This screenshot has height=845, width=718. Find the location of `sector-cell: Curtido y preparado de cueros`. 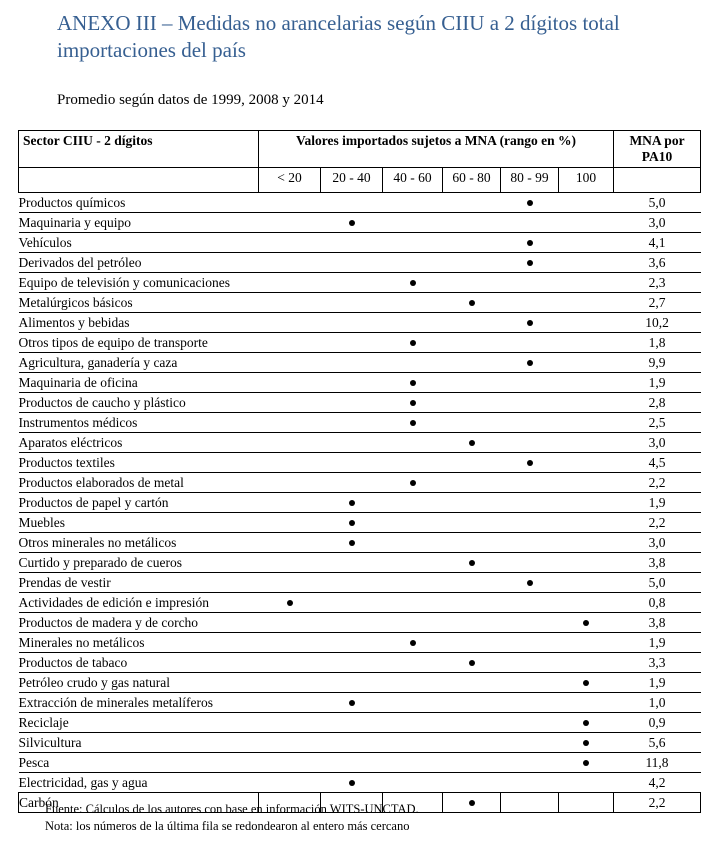

sector-cell: Curtido y preparado de cueros is located at coordinates (138, 562).